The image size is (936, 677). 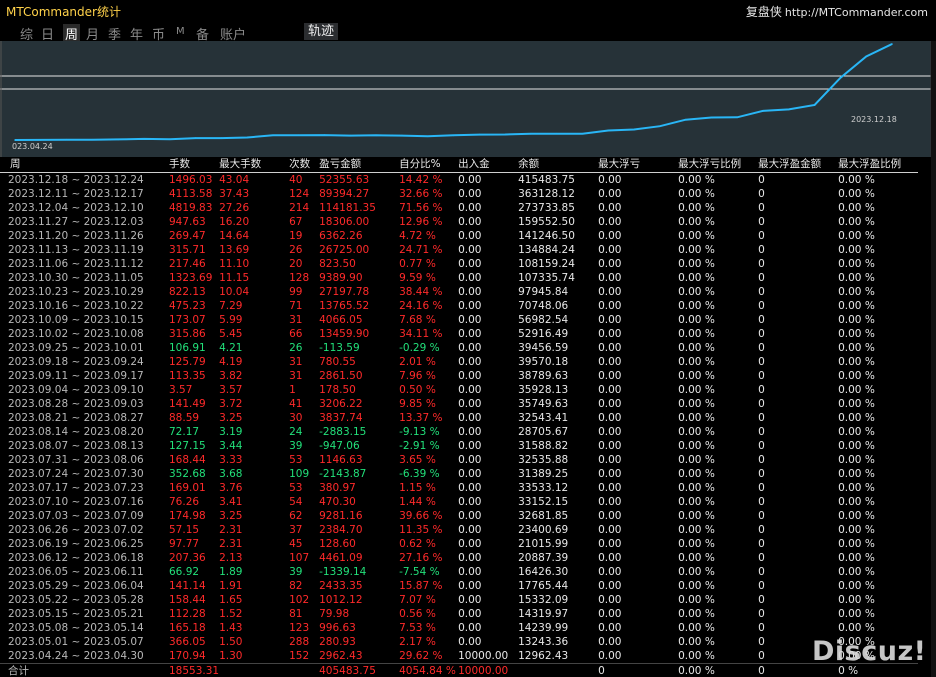 What do you see at coordinates (543, 614) in the screenshot?
I see `cell-balance: 14319.97` at bounding box center [543, 614].